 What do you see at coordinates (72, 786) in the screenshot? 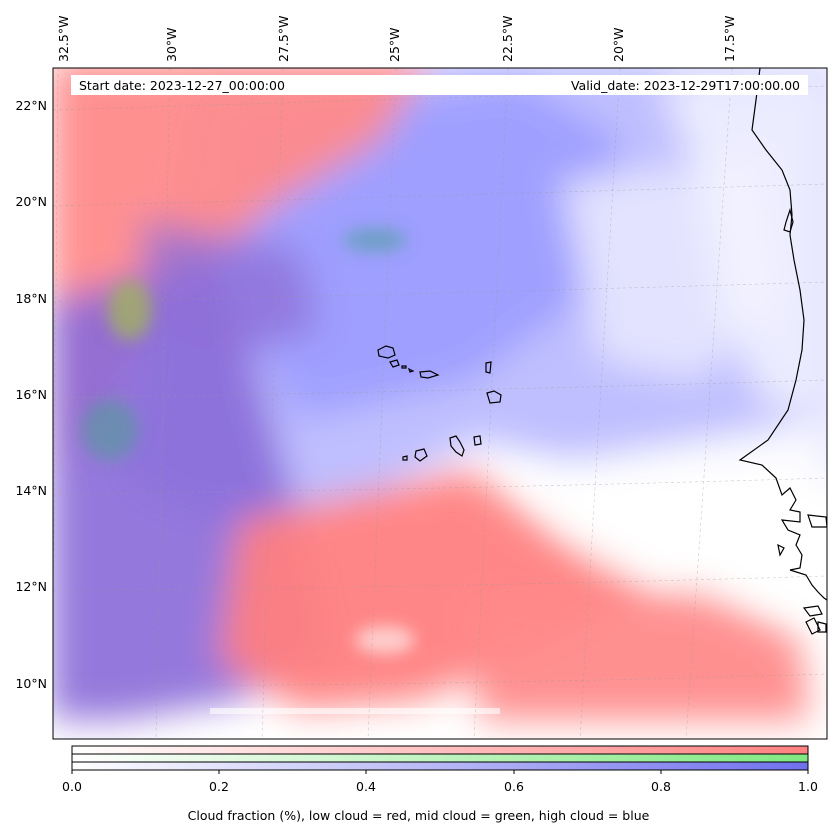
I see `colorbar-tick: 0.0` at bounding box center [72, 786].